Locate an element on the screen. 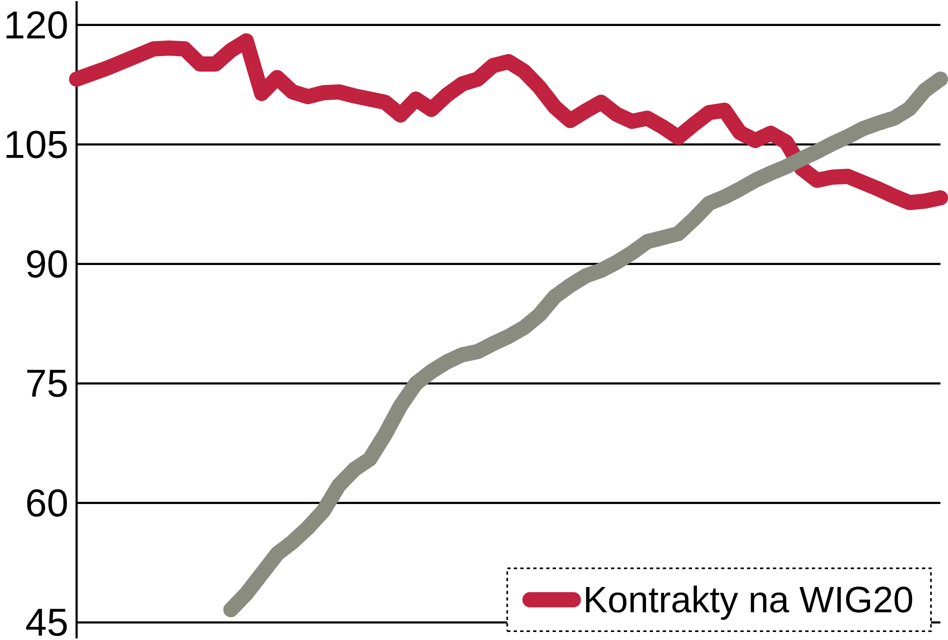  y-tick-label: 75 is located at coordinates (47, 384).